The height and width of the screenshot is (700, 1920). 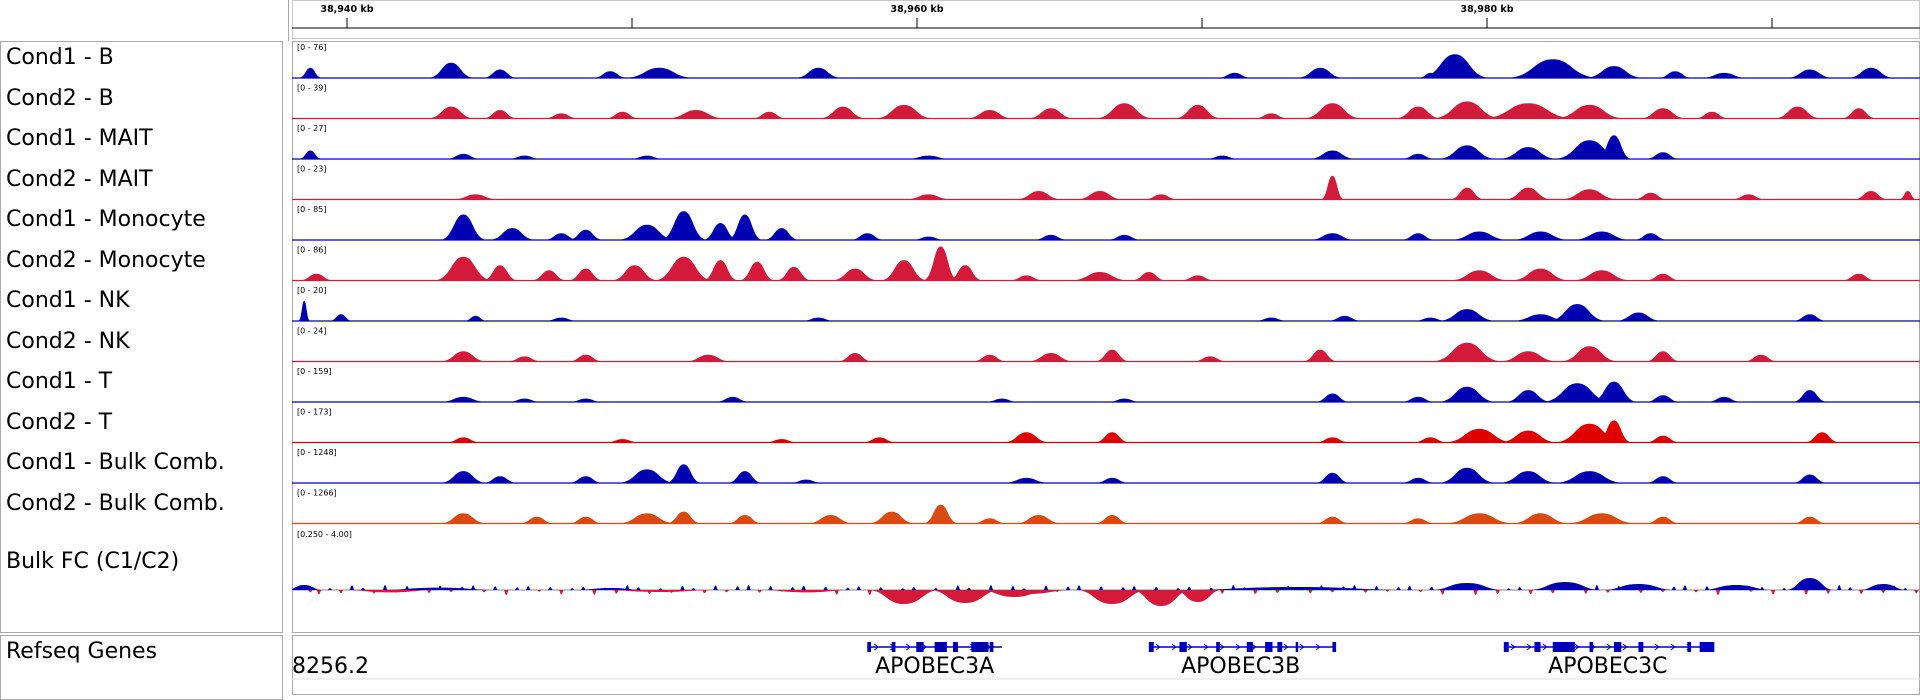 What do you see at coordinates (79, 179) in the screenshot?
I see `track-name-cond2-mait: Cond2 - MAIT` at bounding box center [79, 179].